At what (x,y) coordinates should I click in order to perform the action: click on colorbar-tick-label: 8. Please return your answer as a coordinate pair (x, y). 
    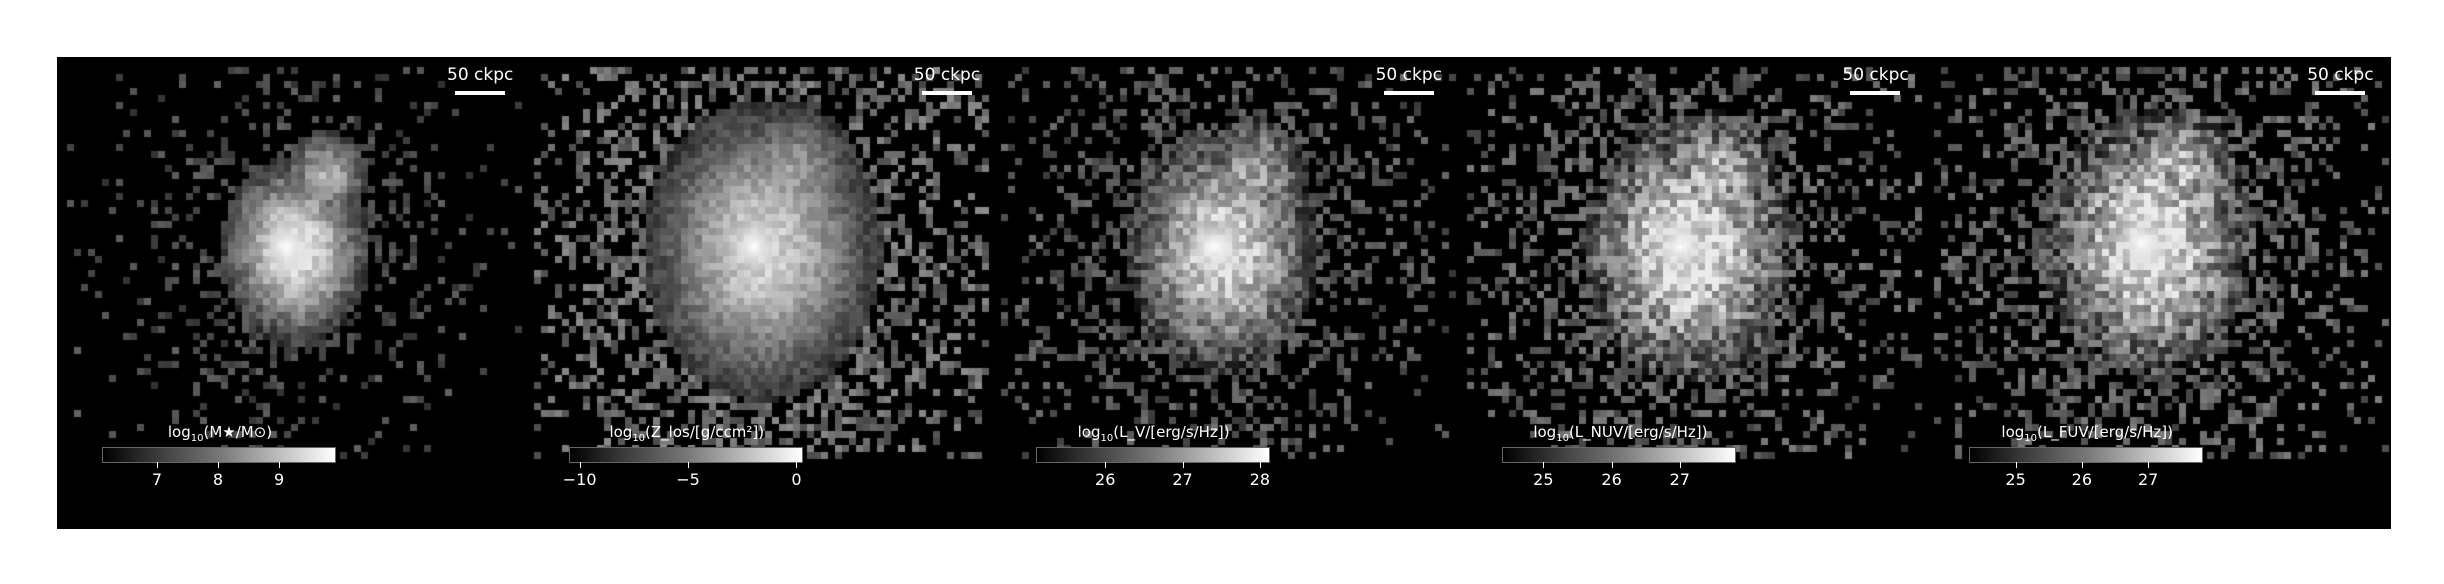
    Looking at the image, I should click on (218, 479).